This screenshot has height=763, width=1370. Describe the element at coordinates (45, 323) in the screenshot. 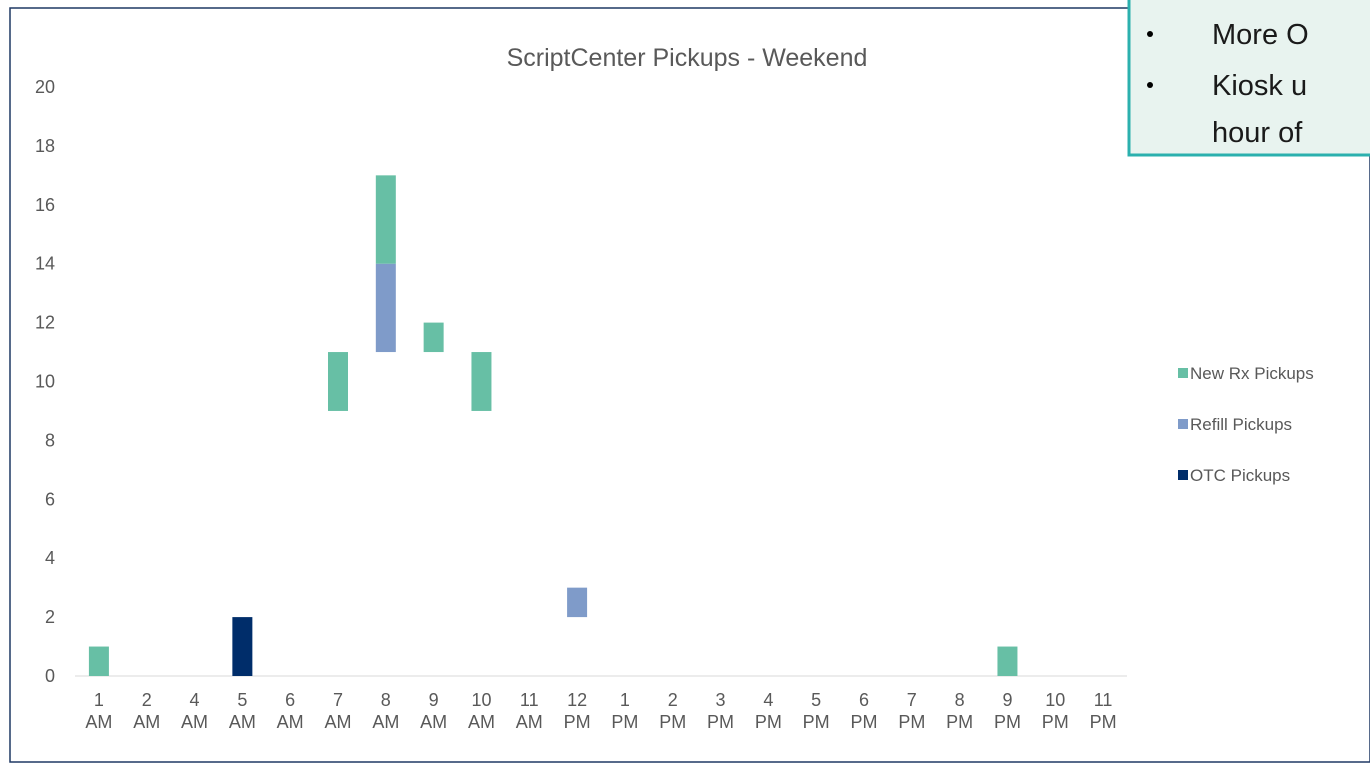

I see `y-tick-label: 12` at that location.